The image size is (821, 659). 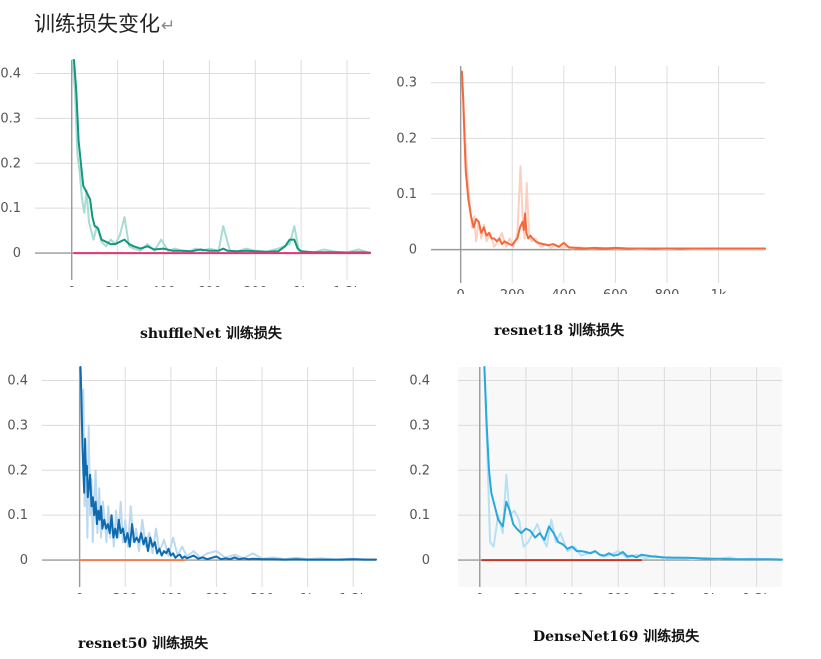 What do you see at coordinates (559, 331) in the screenshot?
I see `chart-caption-resnet18: resnet18 训练损失` at bounding box center [559, 331].